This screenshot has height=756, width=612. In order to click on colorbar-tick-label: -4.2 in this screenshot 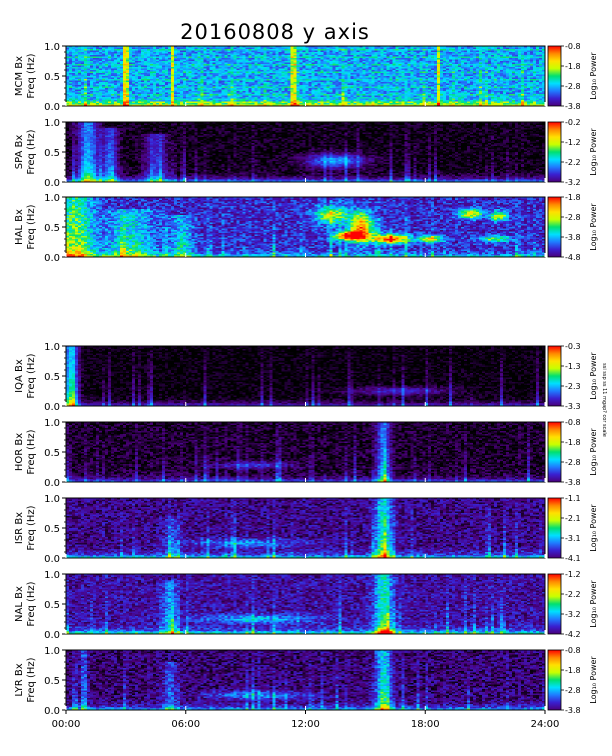, I will do `click(573, 634)`.